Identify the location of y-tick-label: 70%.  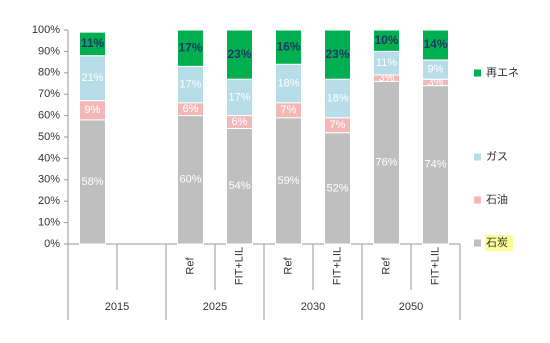
(49, 94).